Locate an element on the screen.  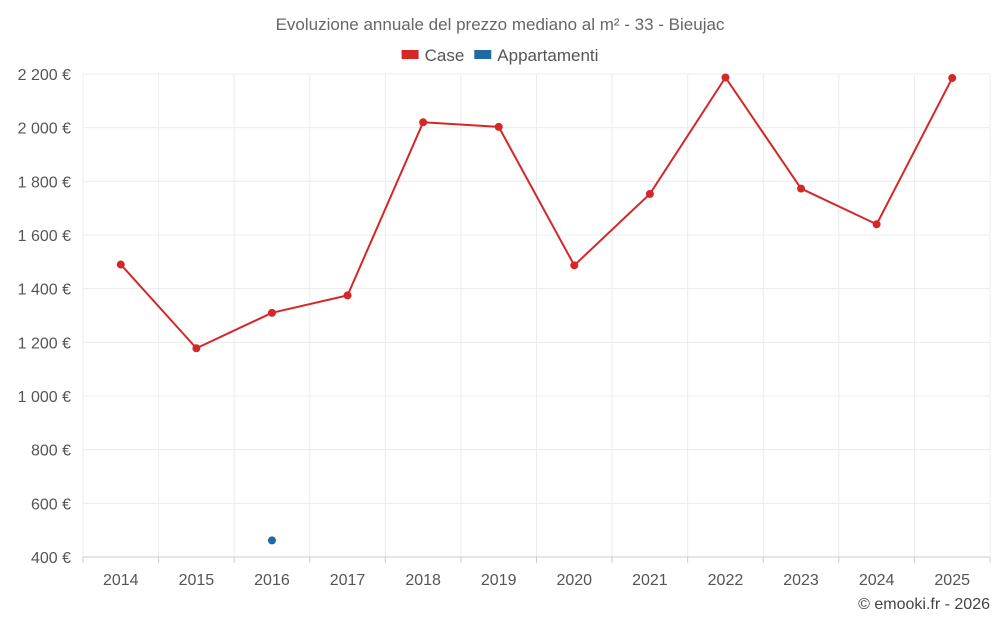
x-tick-label: 2024 is located at coordinates (877, 580).